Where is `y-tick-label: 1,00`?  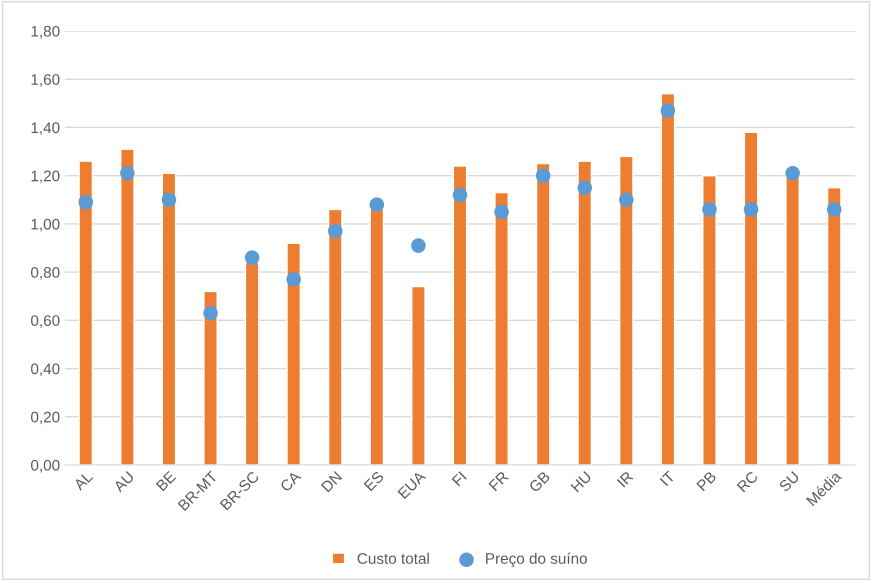
y-tick-label: 1,00 is located at coordinates (46, 225).